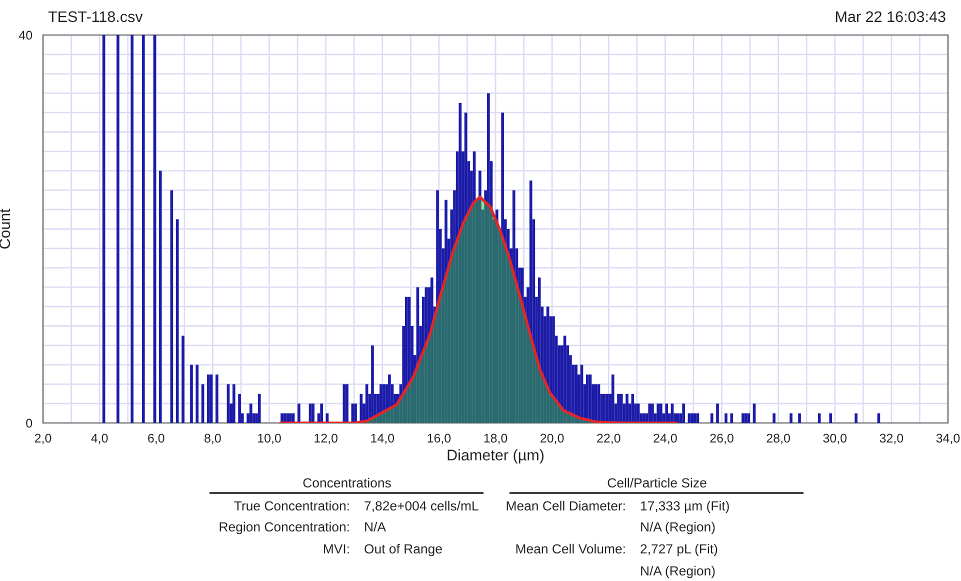  I want to click on y-tick-label: 0, so click(29, 423).